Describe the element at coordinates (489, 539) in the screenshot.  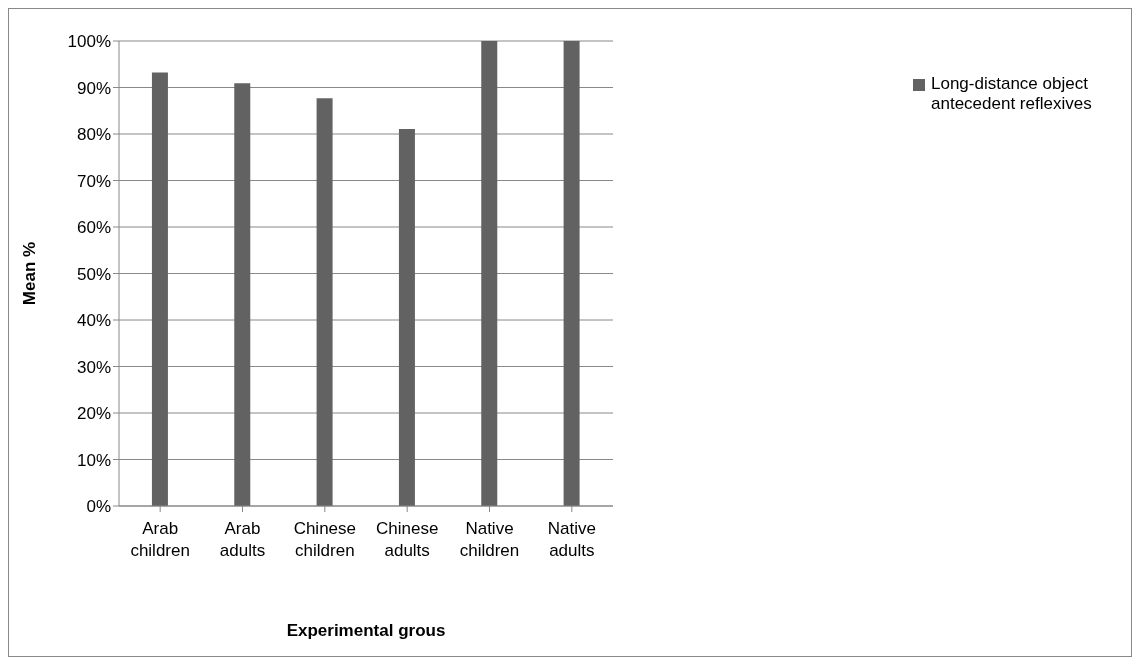
I see `x-tick-label: Native children` at that location.